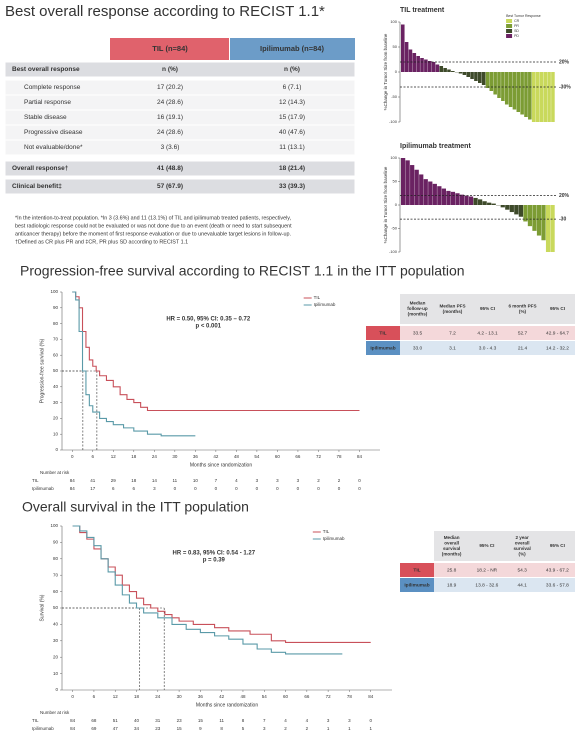 The height and width of the screenshot is (738, 580). I want to click on x-tick-label: 42, so click(222, 696).